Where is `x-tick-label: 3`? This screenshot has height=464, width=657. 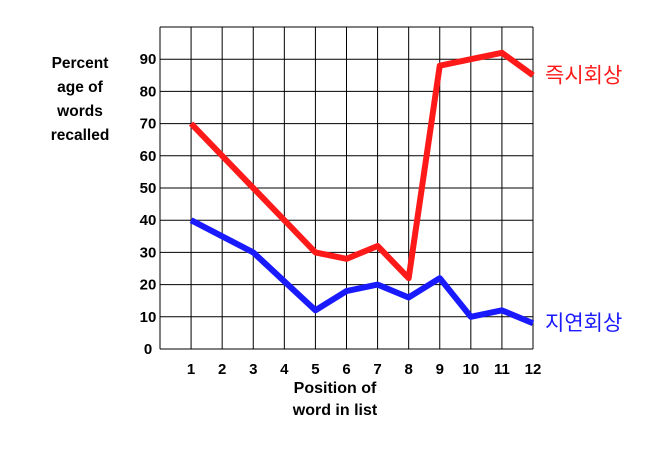
x-tick-label: 3 is located at coordinates (253, 369).